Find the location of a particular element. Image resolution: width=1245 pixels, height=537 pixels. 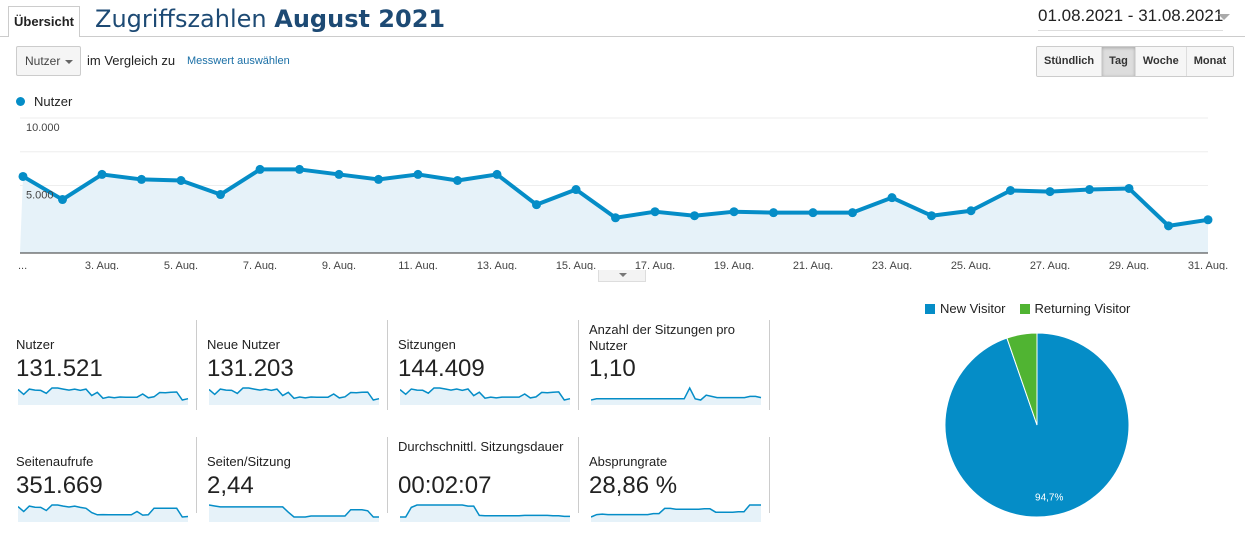

hourly-button: Stündlich is located at coordinates (1070, 61).